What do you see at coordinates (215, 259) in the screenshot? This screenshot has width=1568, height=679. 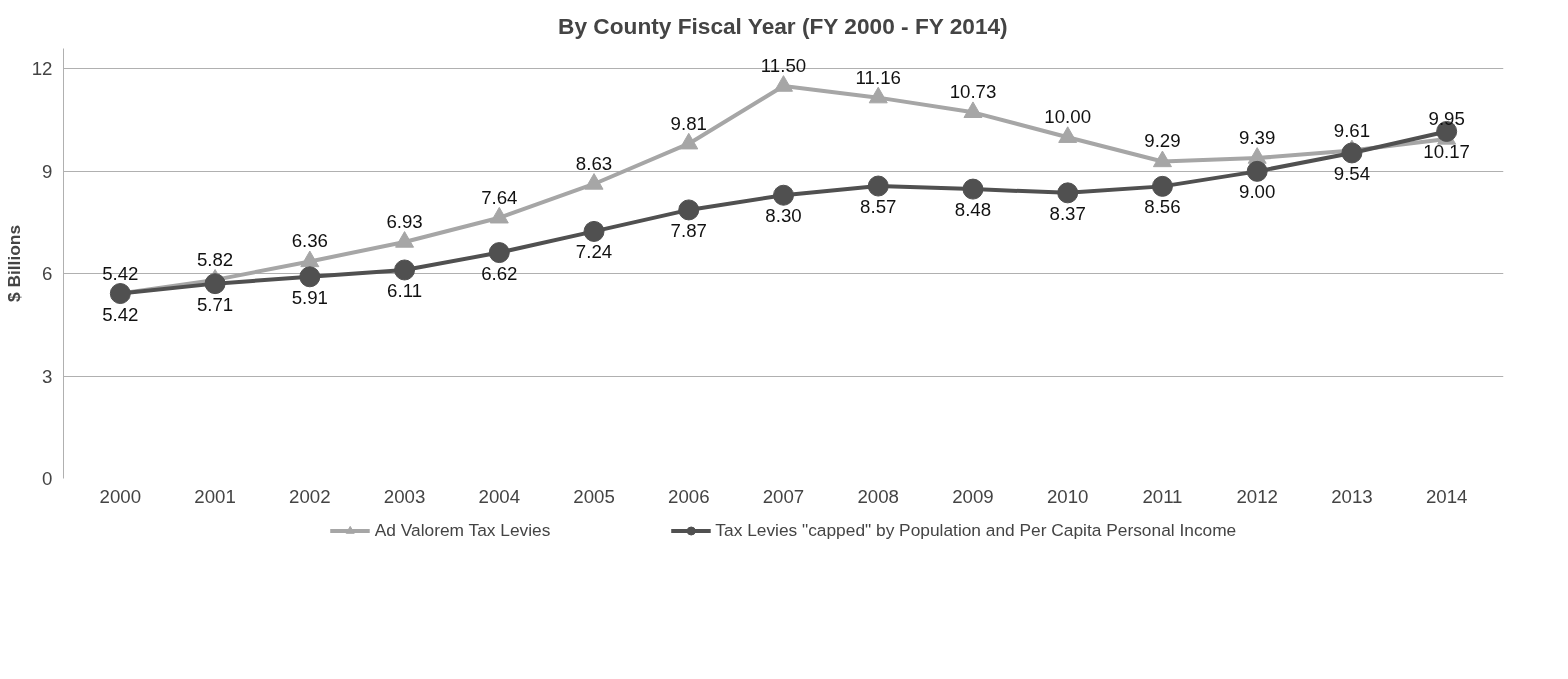 I see `data-label: 5.82` at bounding box center [215, 259].